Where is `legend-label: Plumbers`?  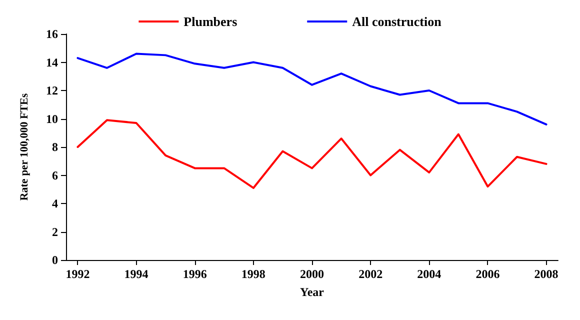 legend-label: Plumbers is located at coordinates (211, 21).